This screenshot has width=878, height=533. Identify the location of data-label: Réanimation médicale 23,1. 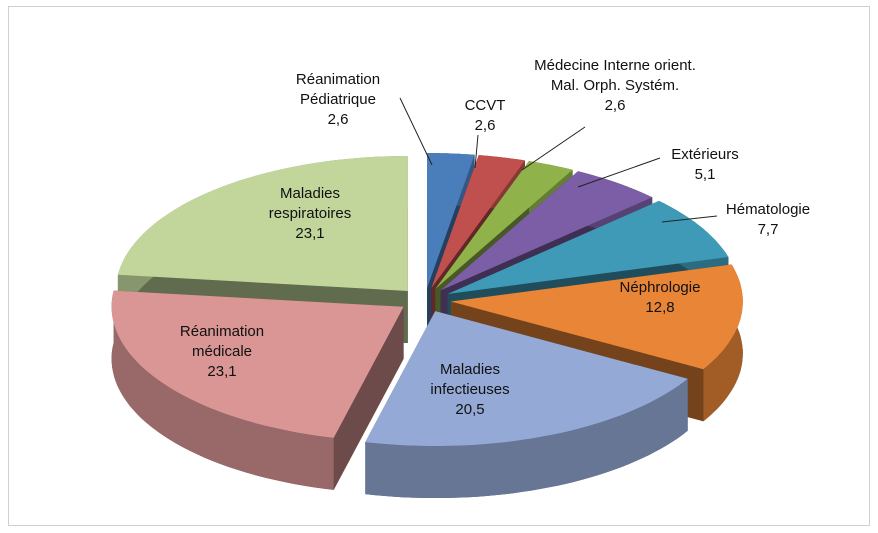
(222, 352).